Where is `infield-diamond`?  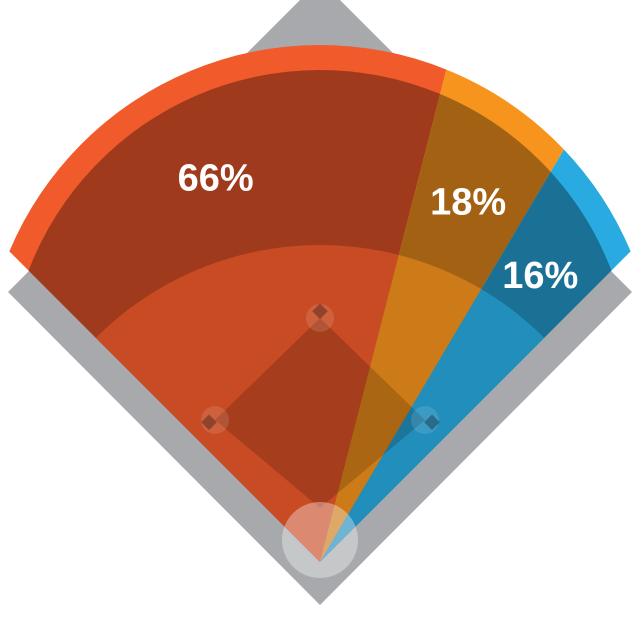 infield-diamond is located at coordinates (320, 413).